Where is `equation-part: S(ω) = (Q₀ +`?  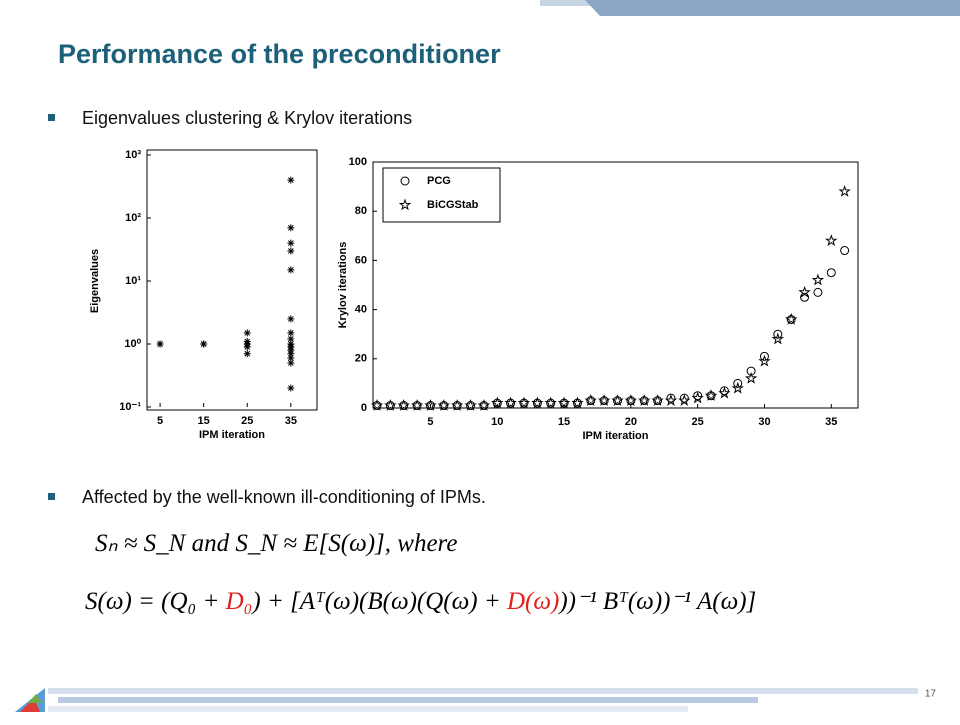 equation-part: S(ω) = (Q₀ + is located at coordinates (155, 601).